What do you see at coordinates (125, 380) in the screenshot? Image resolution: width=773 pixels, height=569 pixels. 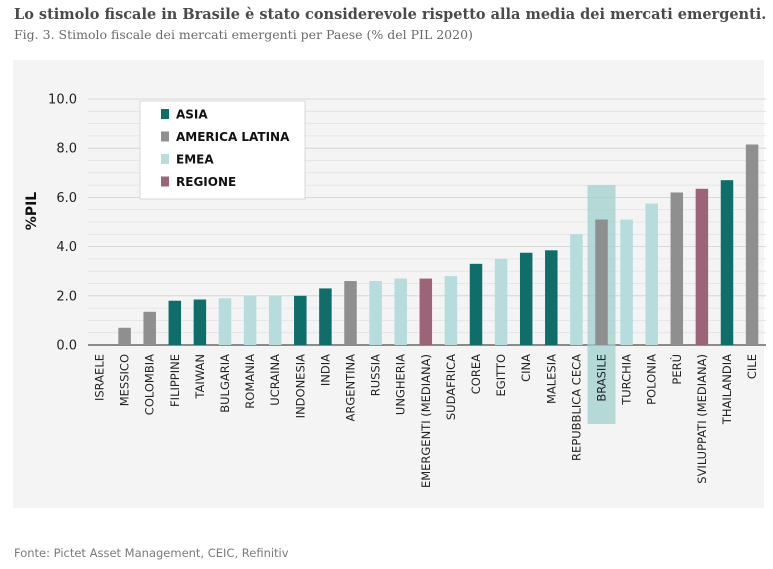 I see `x-tick-label: MESSICO` at bounding box center [125, 380].